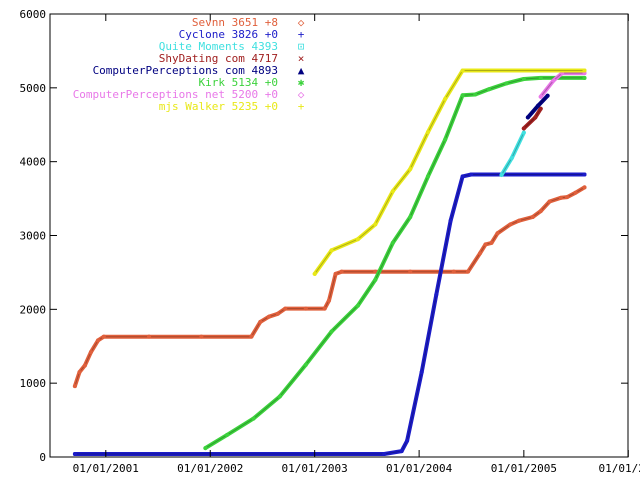 The height and width of the screenshot is (480, 640). What do you see at coordinates (218, 58) in the screenshot?
I see `legend-entry-label: ShyDating com 4717` at bounding box center [218, 58].